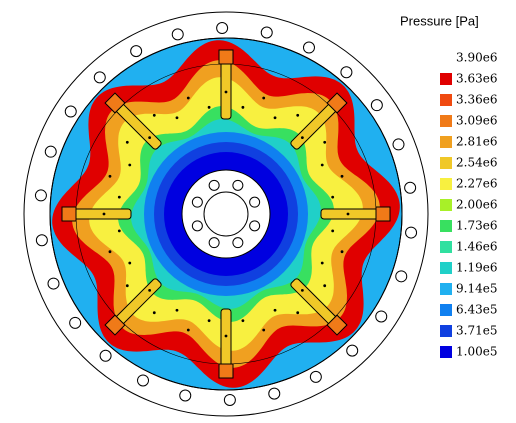  I want to click on legend-label: 3.90e6, so click(476, 58).